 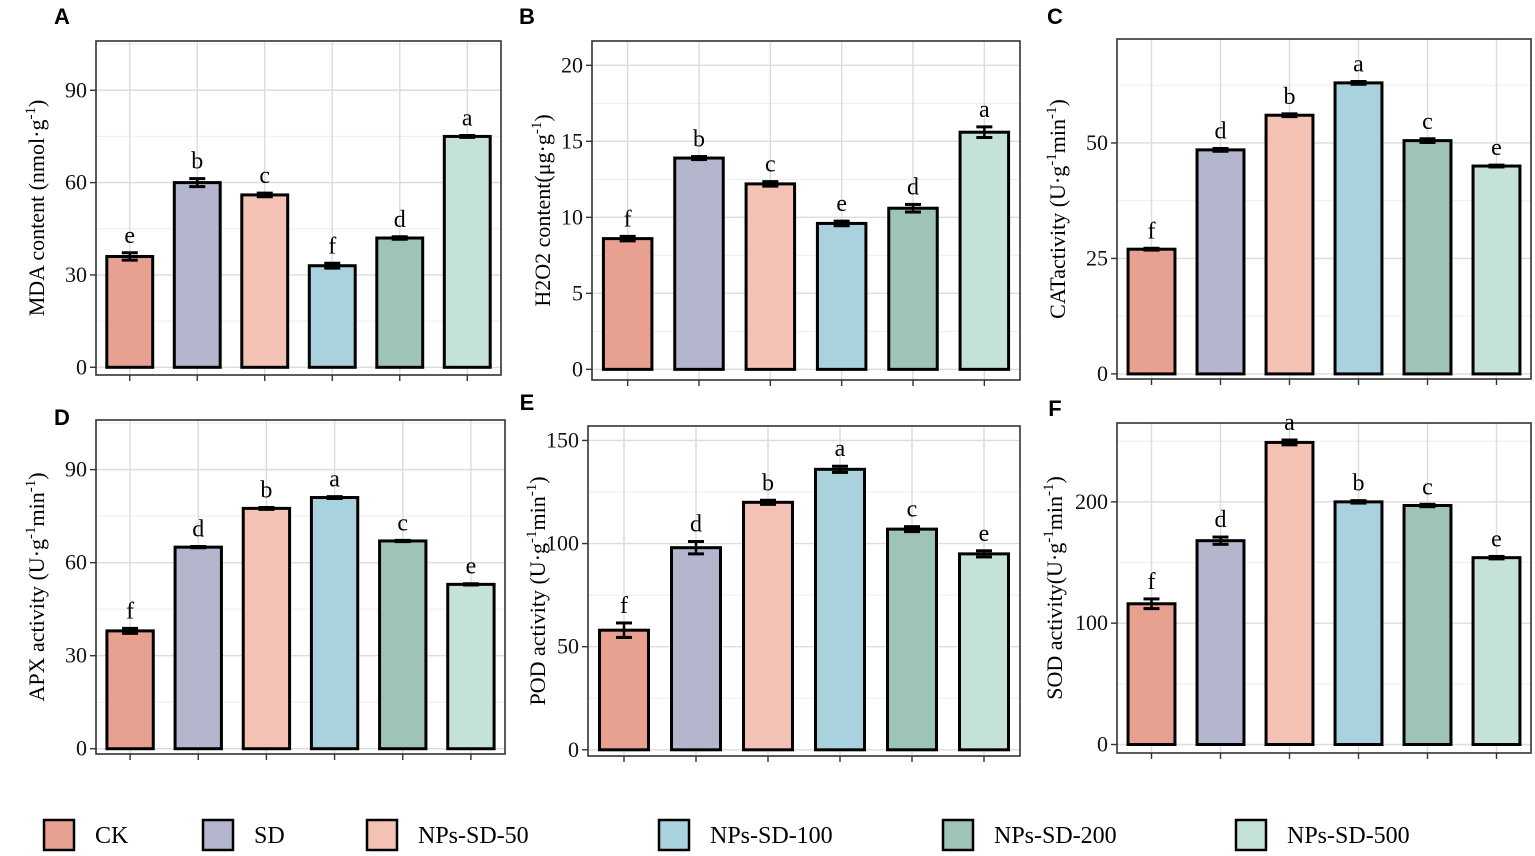 What do you see at coordinates (745, 835) in the screenshot?
I see `legend-item: NPs-SD-100` at bounding box center [745, 835].